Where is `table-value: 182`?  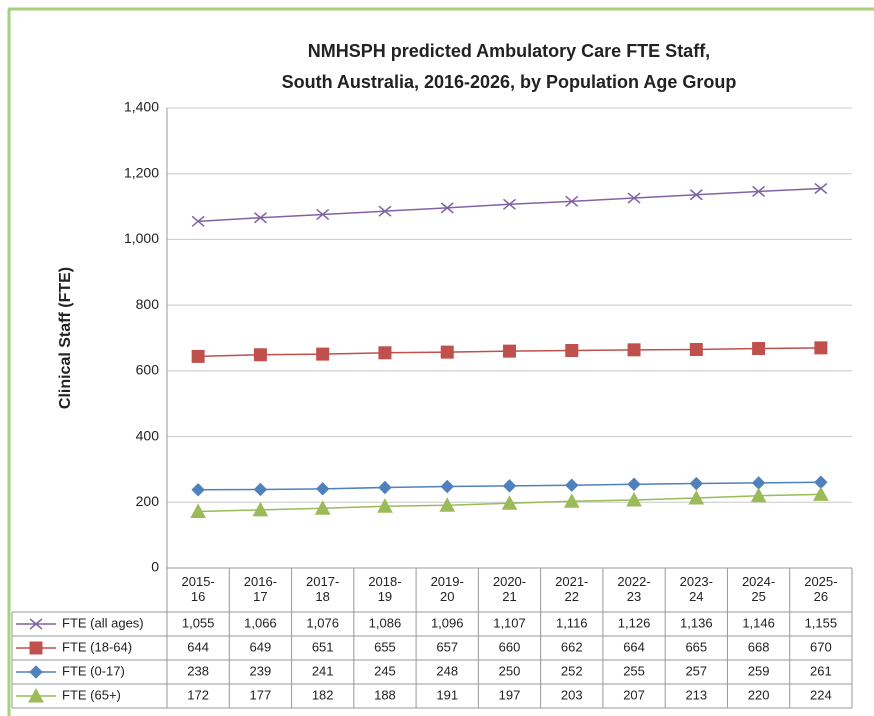
table-value: 182 is located at coordinates (323, 694).